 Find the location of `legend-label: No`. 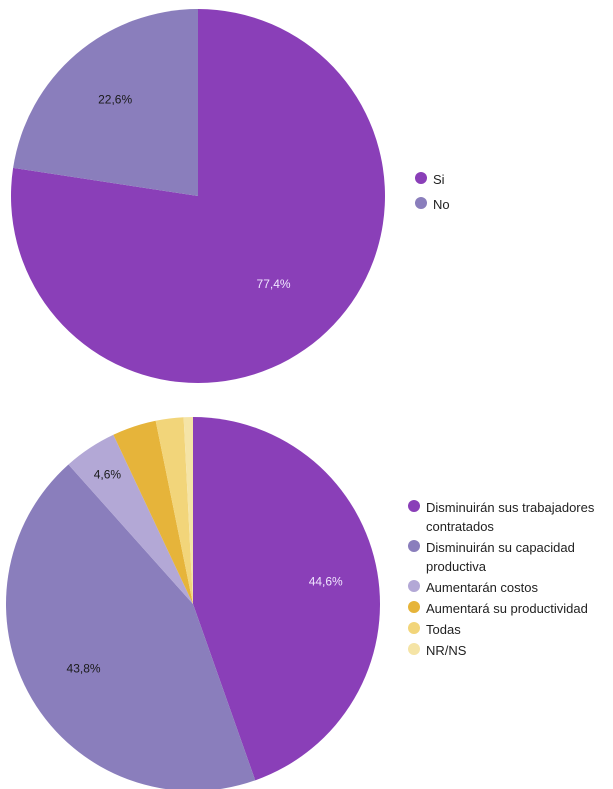

legend-label: No is located at coordinates (441, 204).